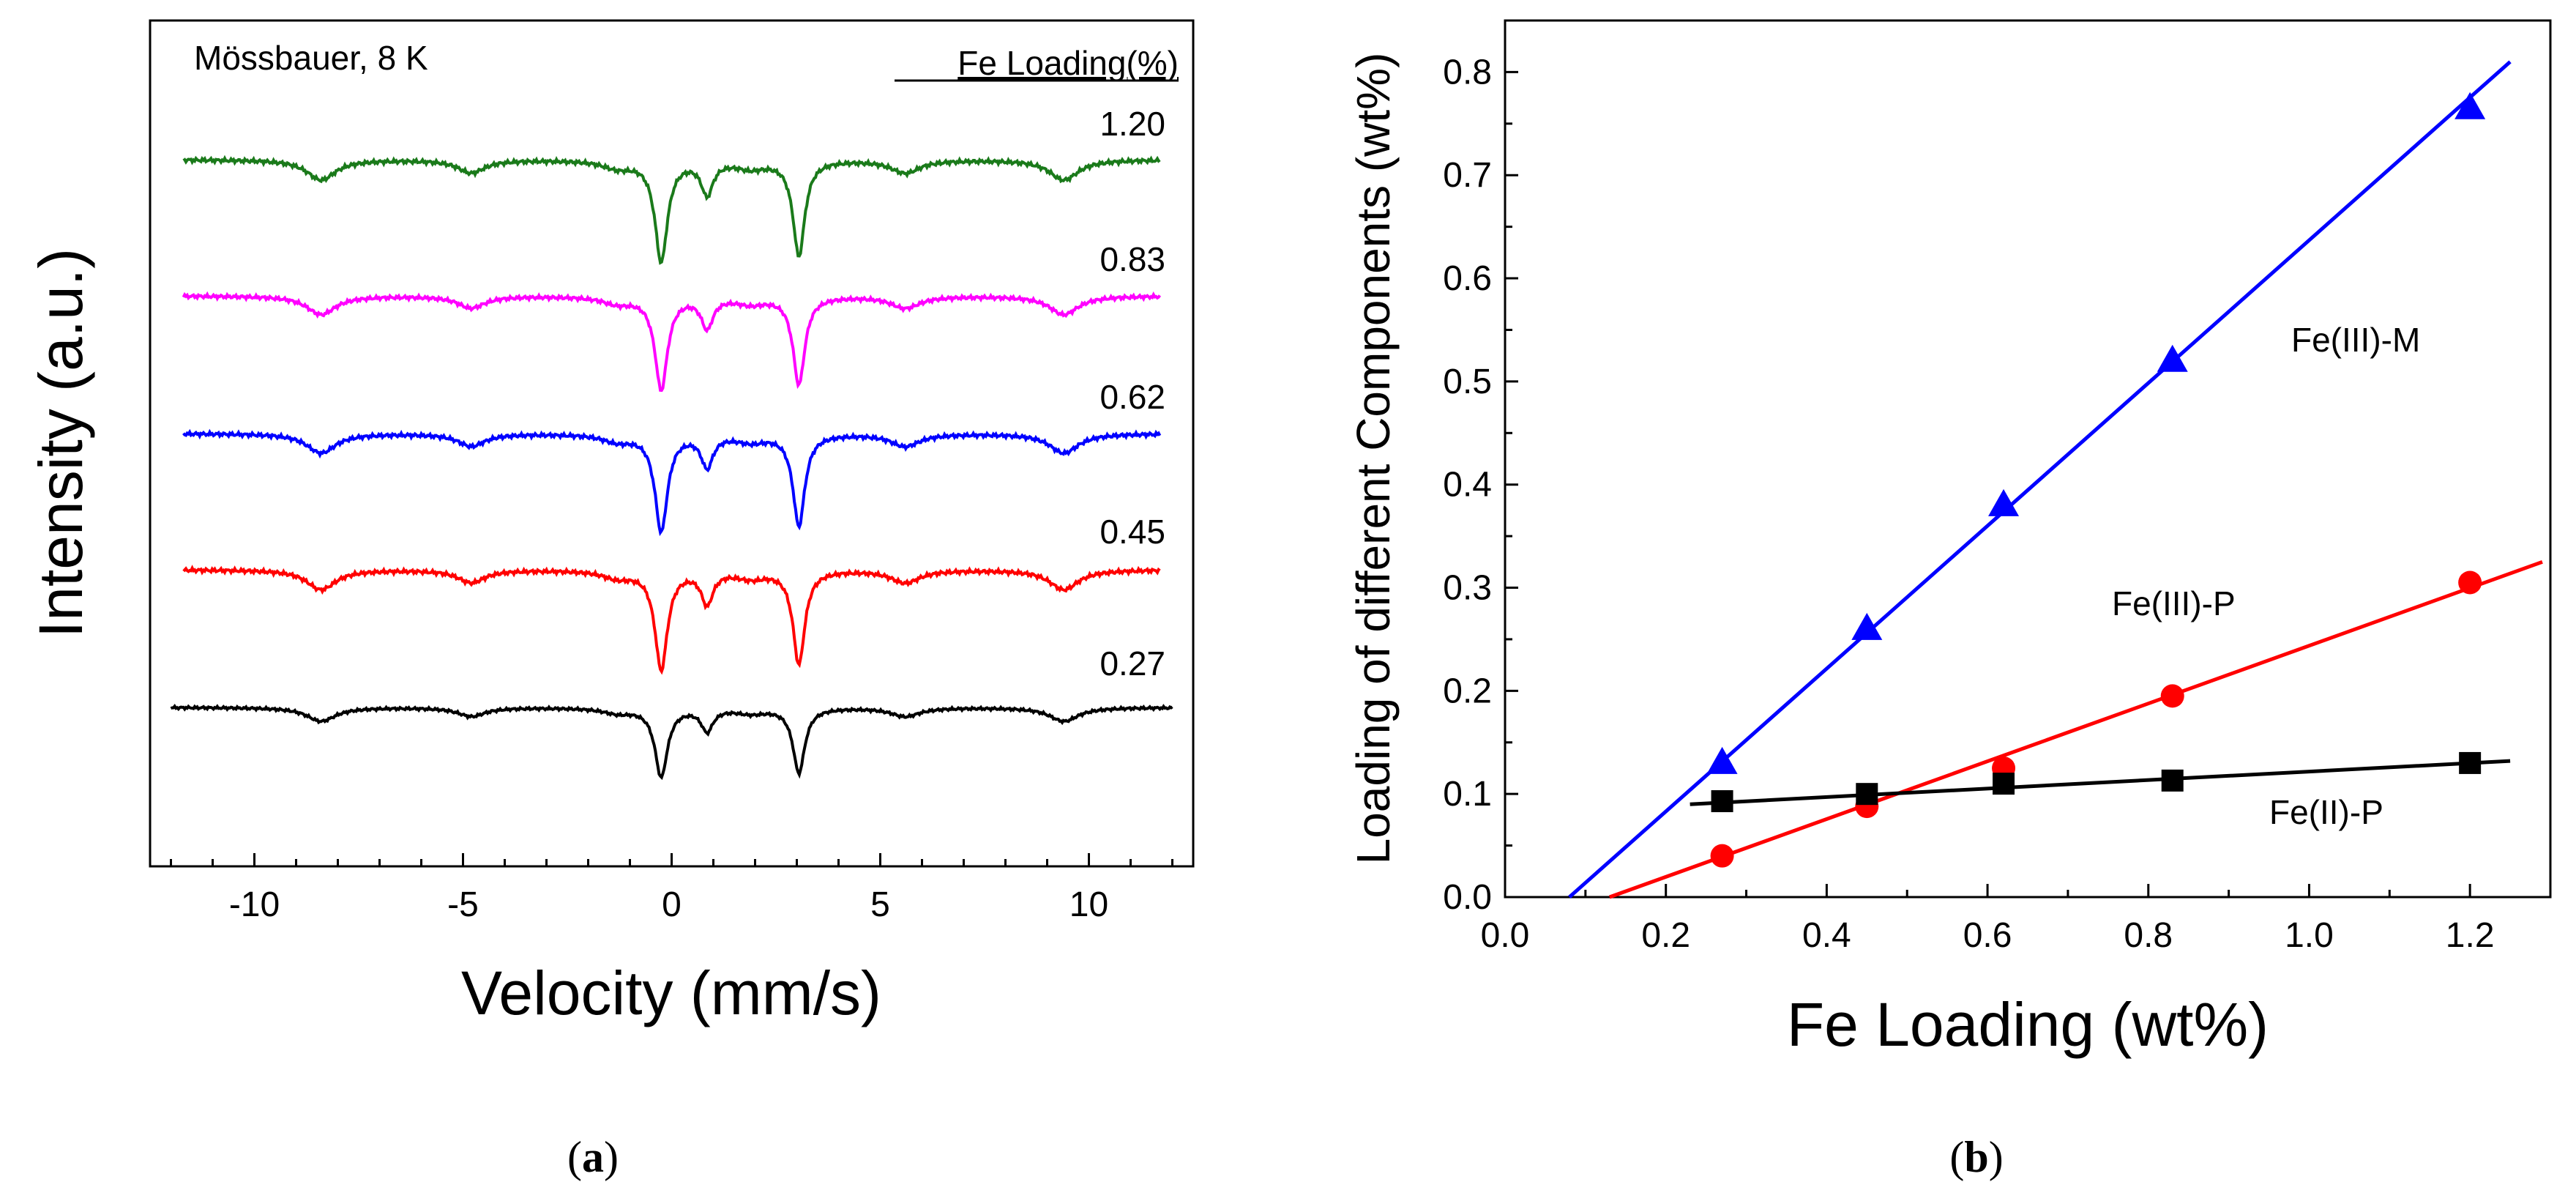  What do you see at coordinates (1467, 381) in the screenshot?
I see `b-y-tick-label: 0.5` at bounding box center [1467, 381].